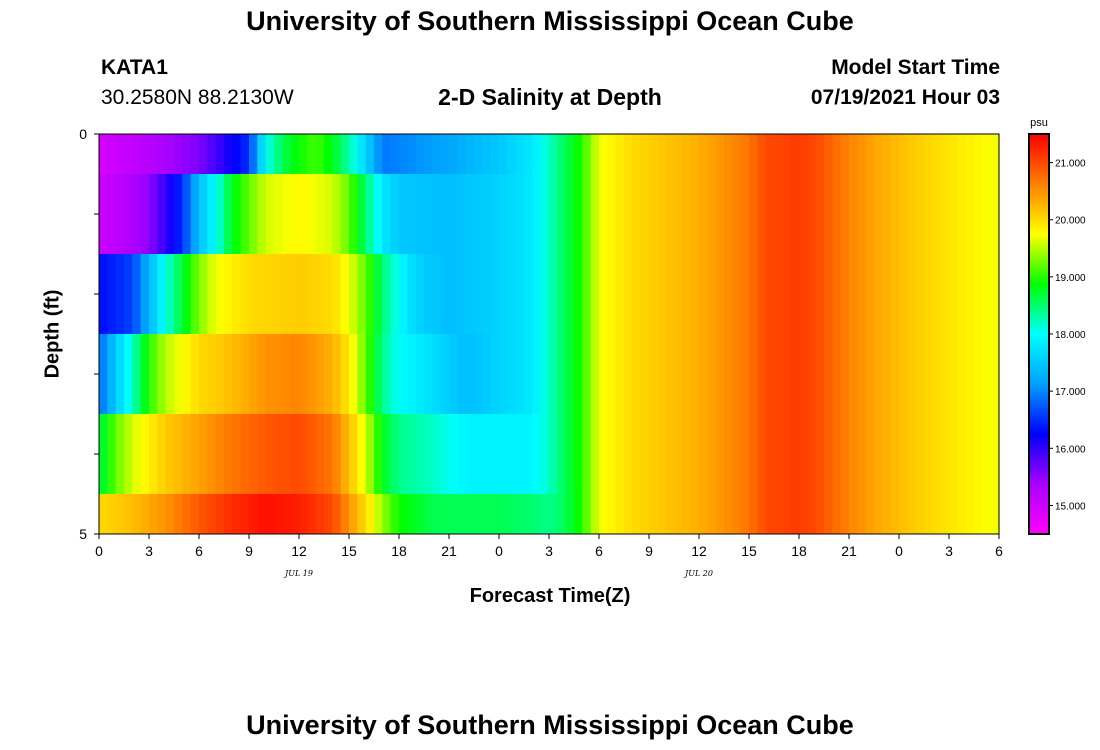 The width and height of the screenshot is (1100, 750). Describe the element at coordinates (197, 97) in the screenshot. I see `station-coordinates: 30.2580N 88.2130W` at that location.